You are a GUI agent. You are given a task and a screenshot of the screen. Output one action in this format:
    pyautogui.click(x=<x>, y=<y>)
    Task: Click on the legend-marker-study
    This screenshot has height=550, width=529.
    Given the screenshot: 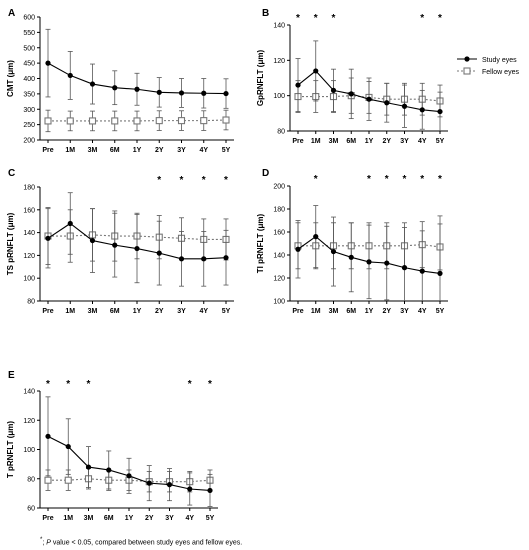 What is the action you would take?
    pyautogui.click(x=467, y=59)
    